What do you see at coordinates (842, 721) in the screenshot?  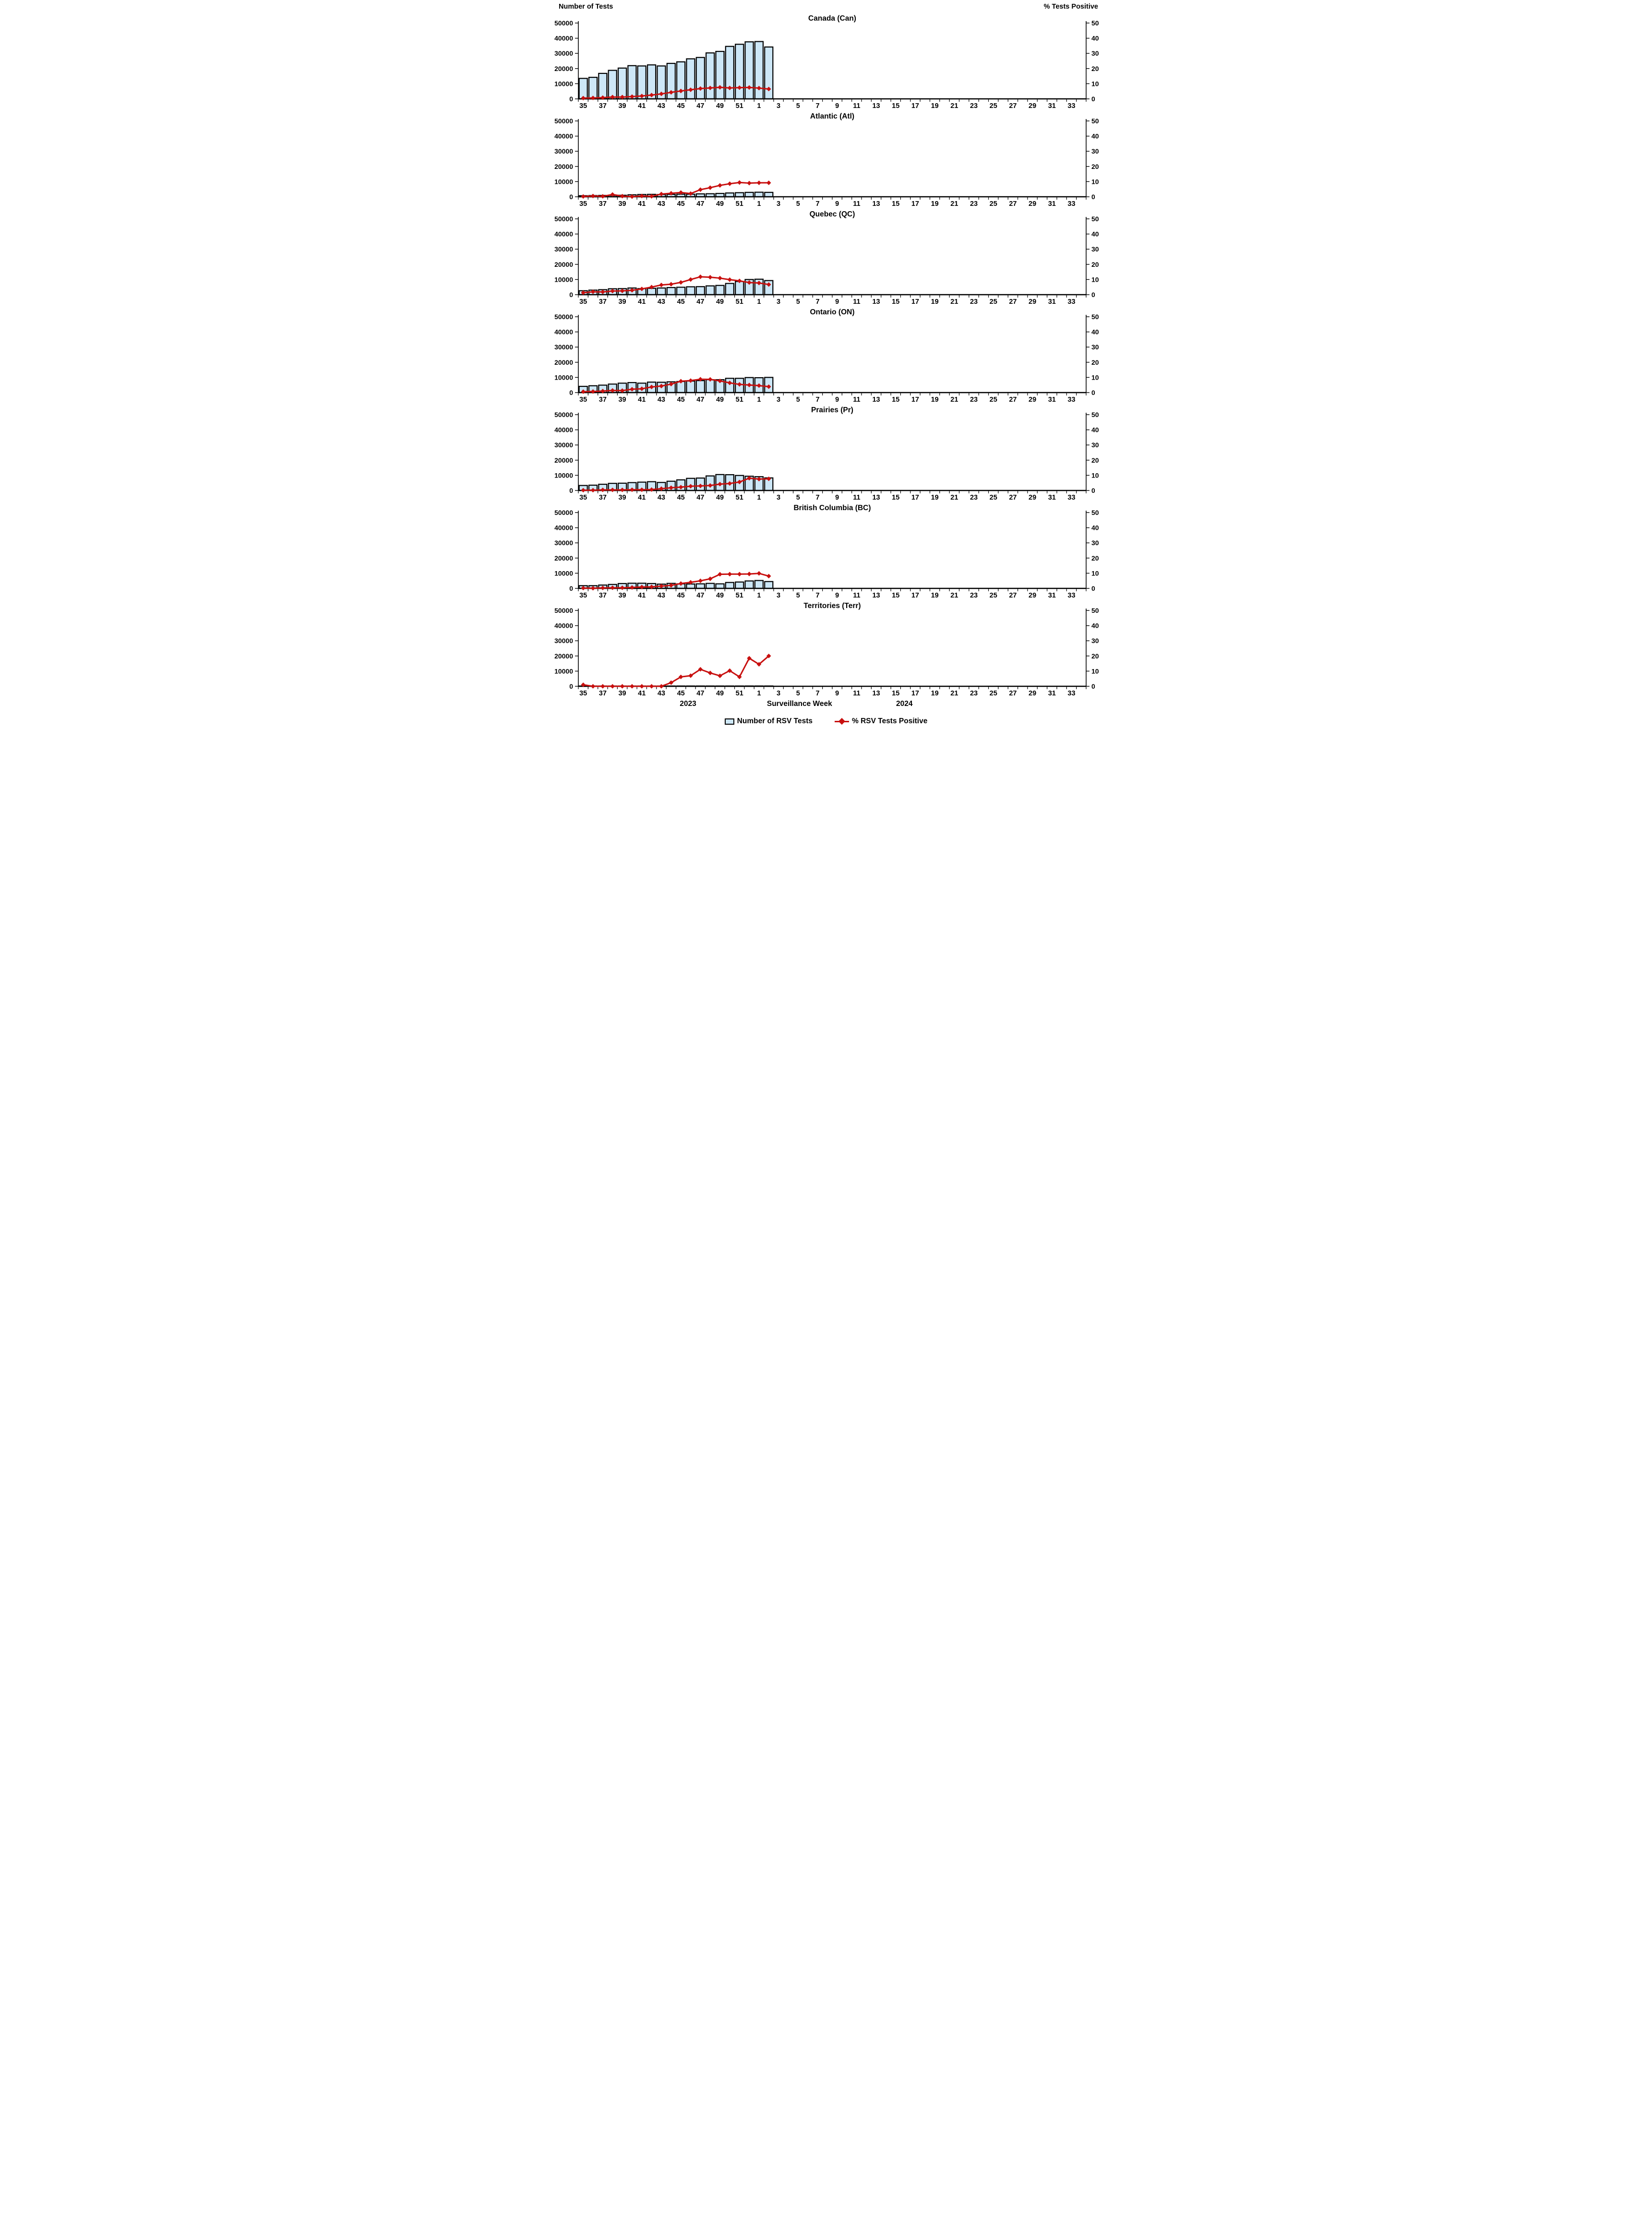 I see `legend-line-swatch` at bounding box center [842, 721].